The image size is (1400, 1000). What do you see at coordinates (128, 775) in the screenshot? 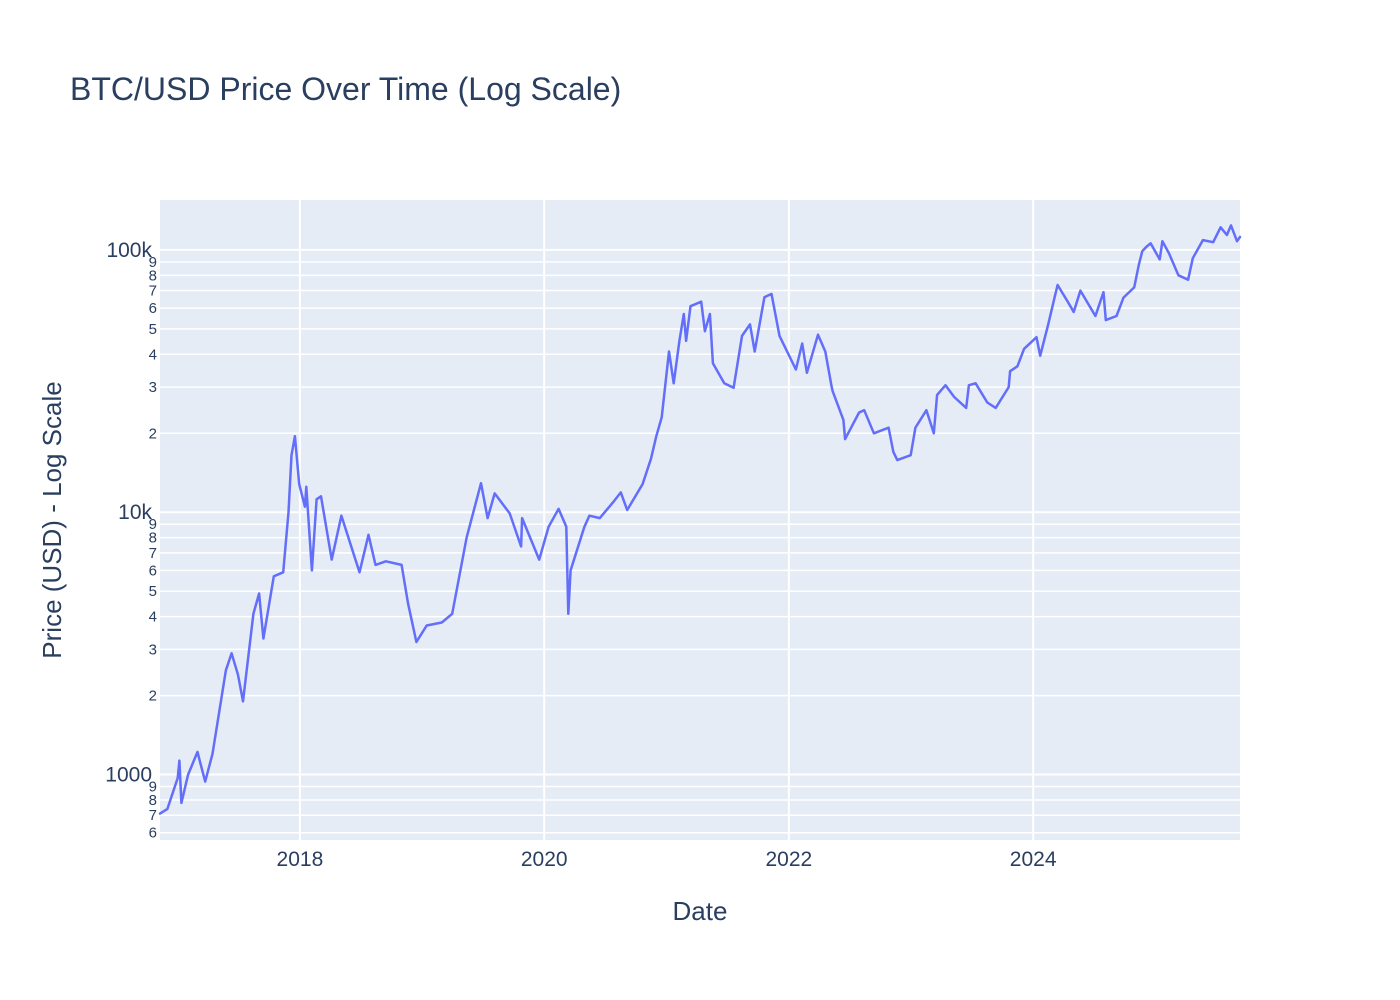
I see `y-major-tick-label: 1000` at bounding box center [128, 775].